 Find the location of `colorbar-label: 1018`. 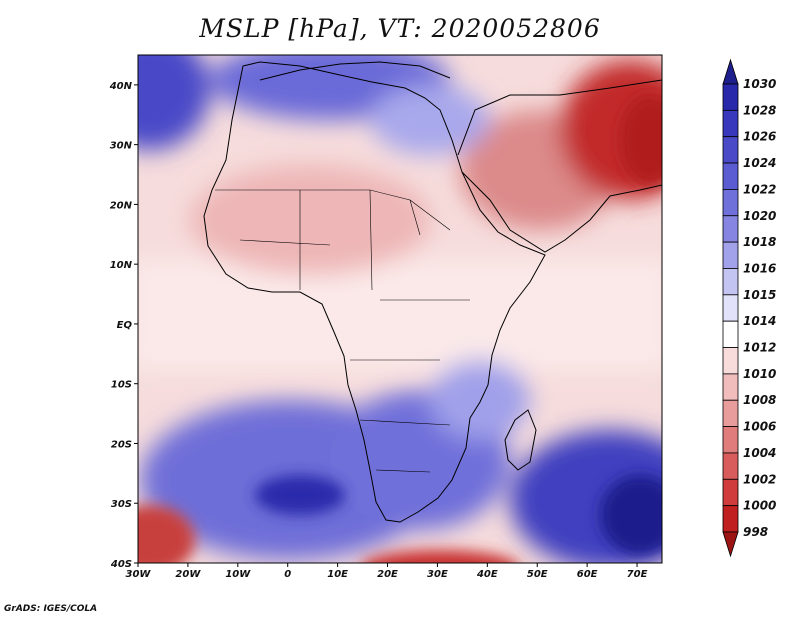

colorbar-label: 1018 is located at coordinates (759, 242).